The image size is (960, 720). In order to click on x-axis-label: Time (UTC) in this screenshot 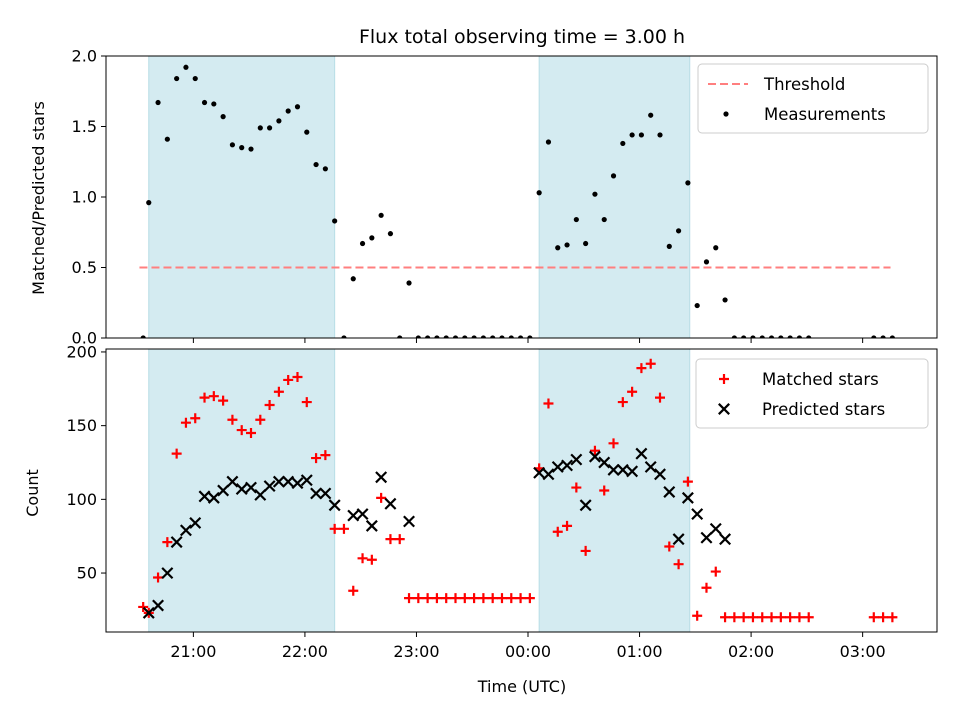, I will do `click(521, 686)`.